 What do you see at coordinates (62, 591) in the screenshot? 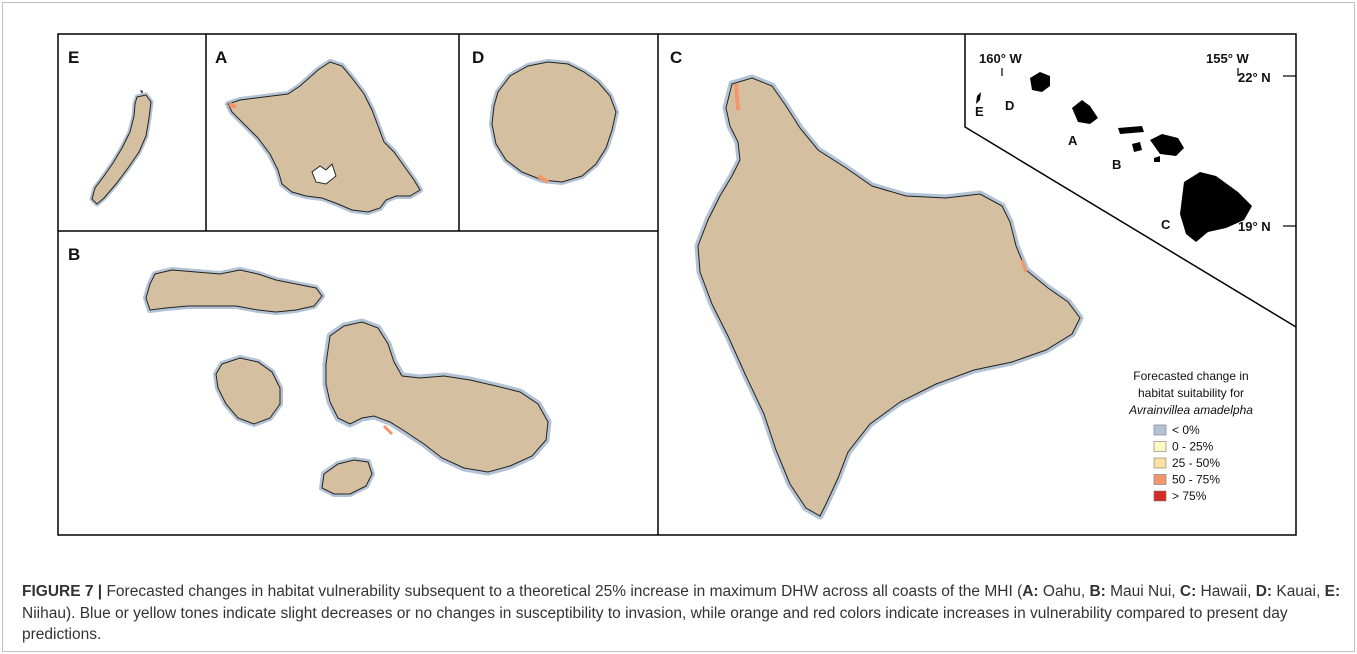
I see `caption-figure-label: FIGURE 7 |` at bounding box center [62, 591].